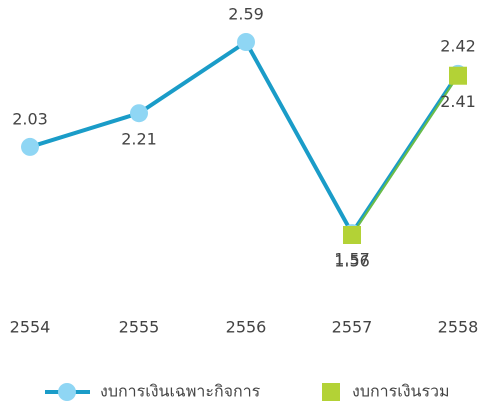 The height and width of the screenshot is (405, 488). What do you see at coordinates (246, 14) in the screenshot?
I see `data-label: 2.59` at bounding box center [246, 14].